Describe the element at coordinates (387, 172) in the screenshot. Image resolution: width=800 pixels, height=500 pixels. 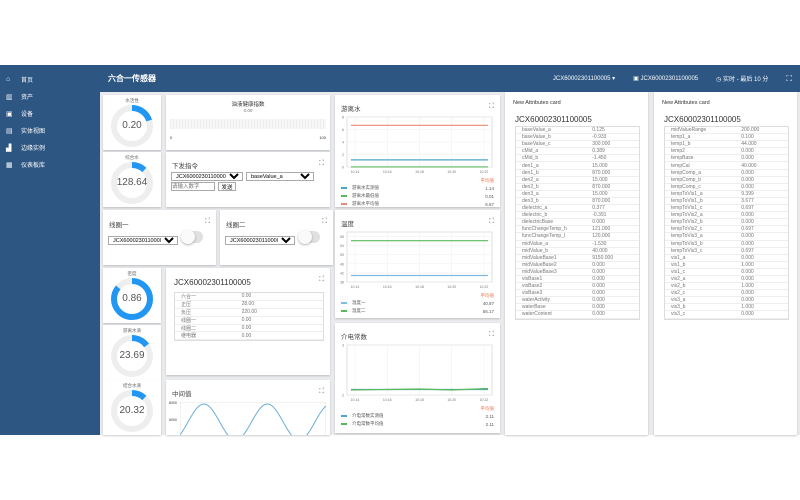
I see `x-tick-label: 10:16` at that location.